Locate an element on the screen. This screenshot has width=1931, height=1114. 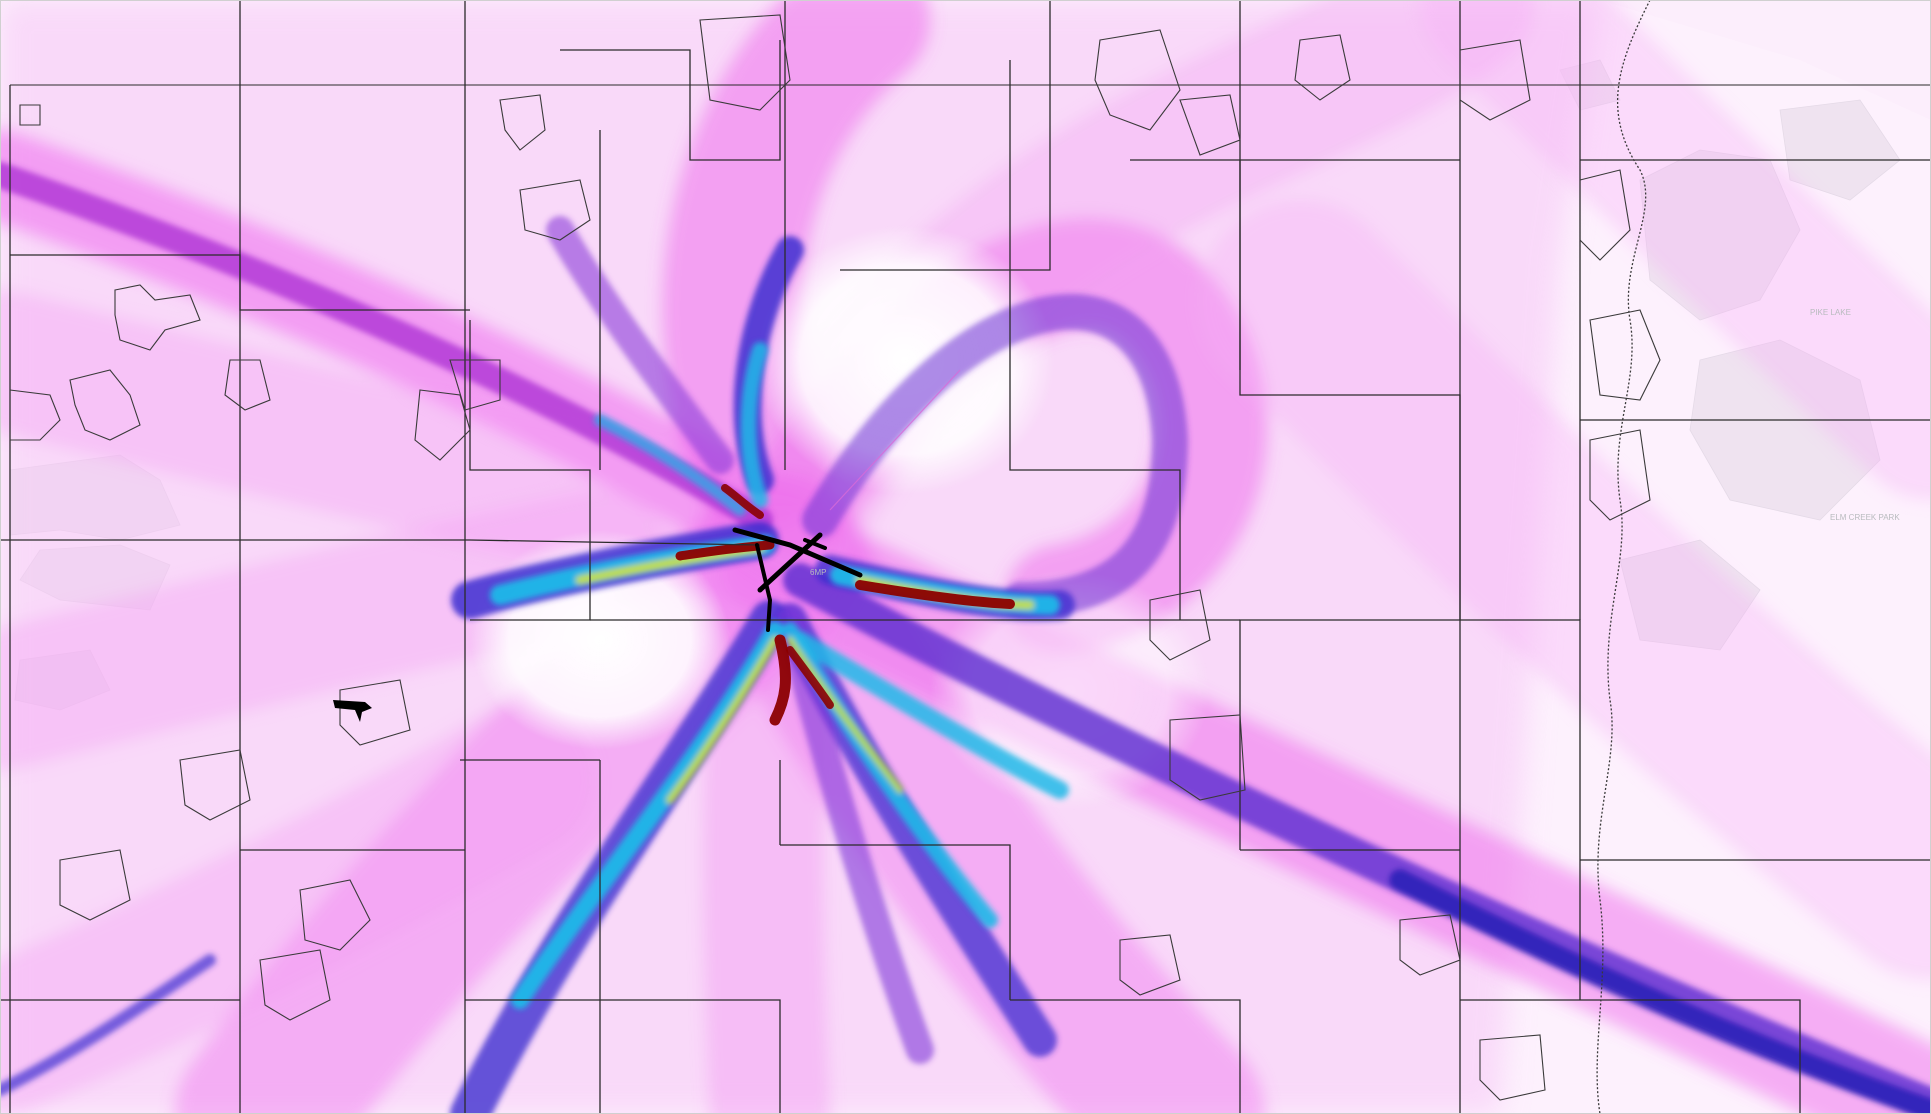
east-label-2: ELM CREEK PARK is located at coordinates (1865, 517).